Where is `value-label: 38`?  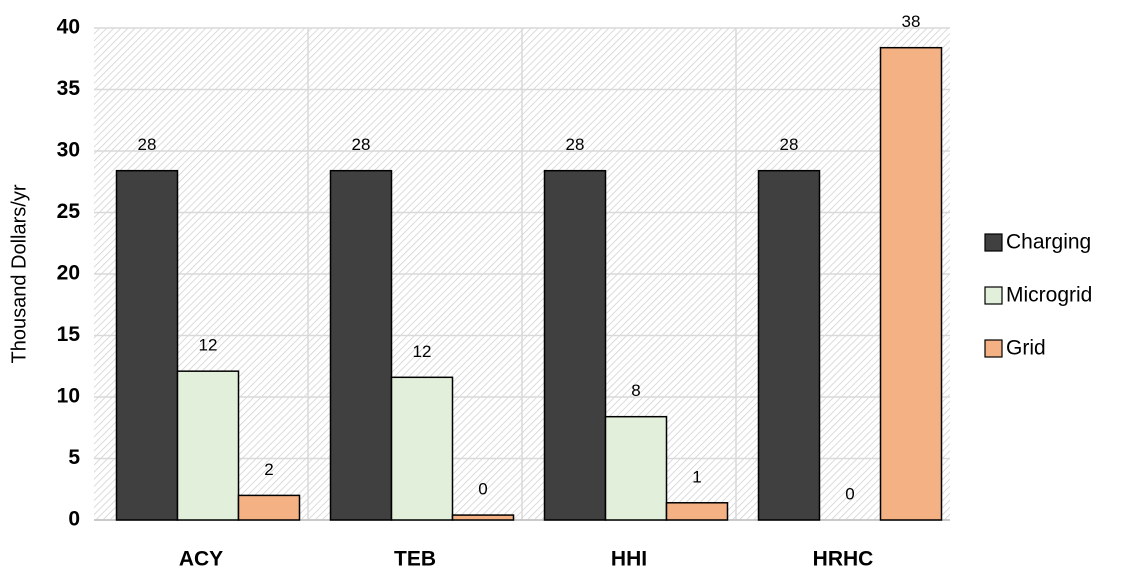 value-label: 38 is located at coordinates (911, 21).